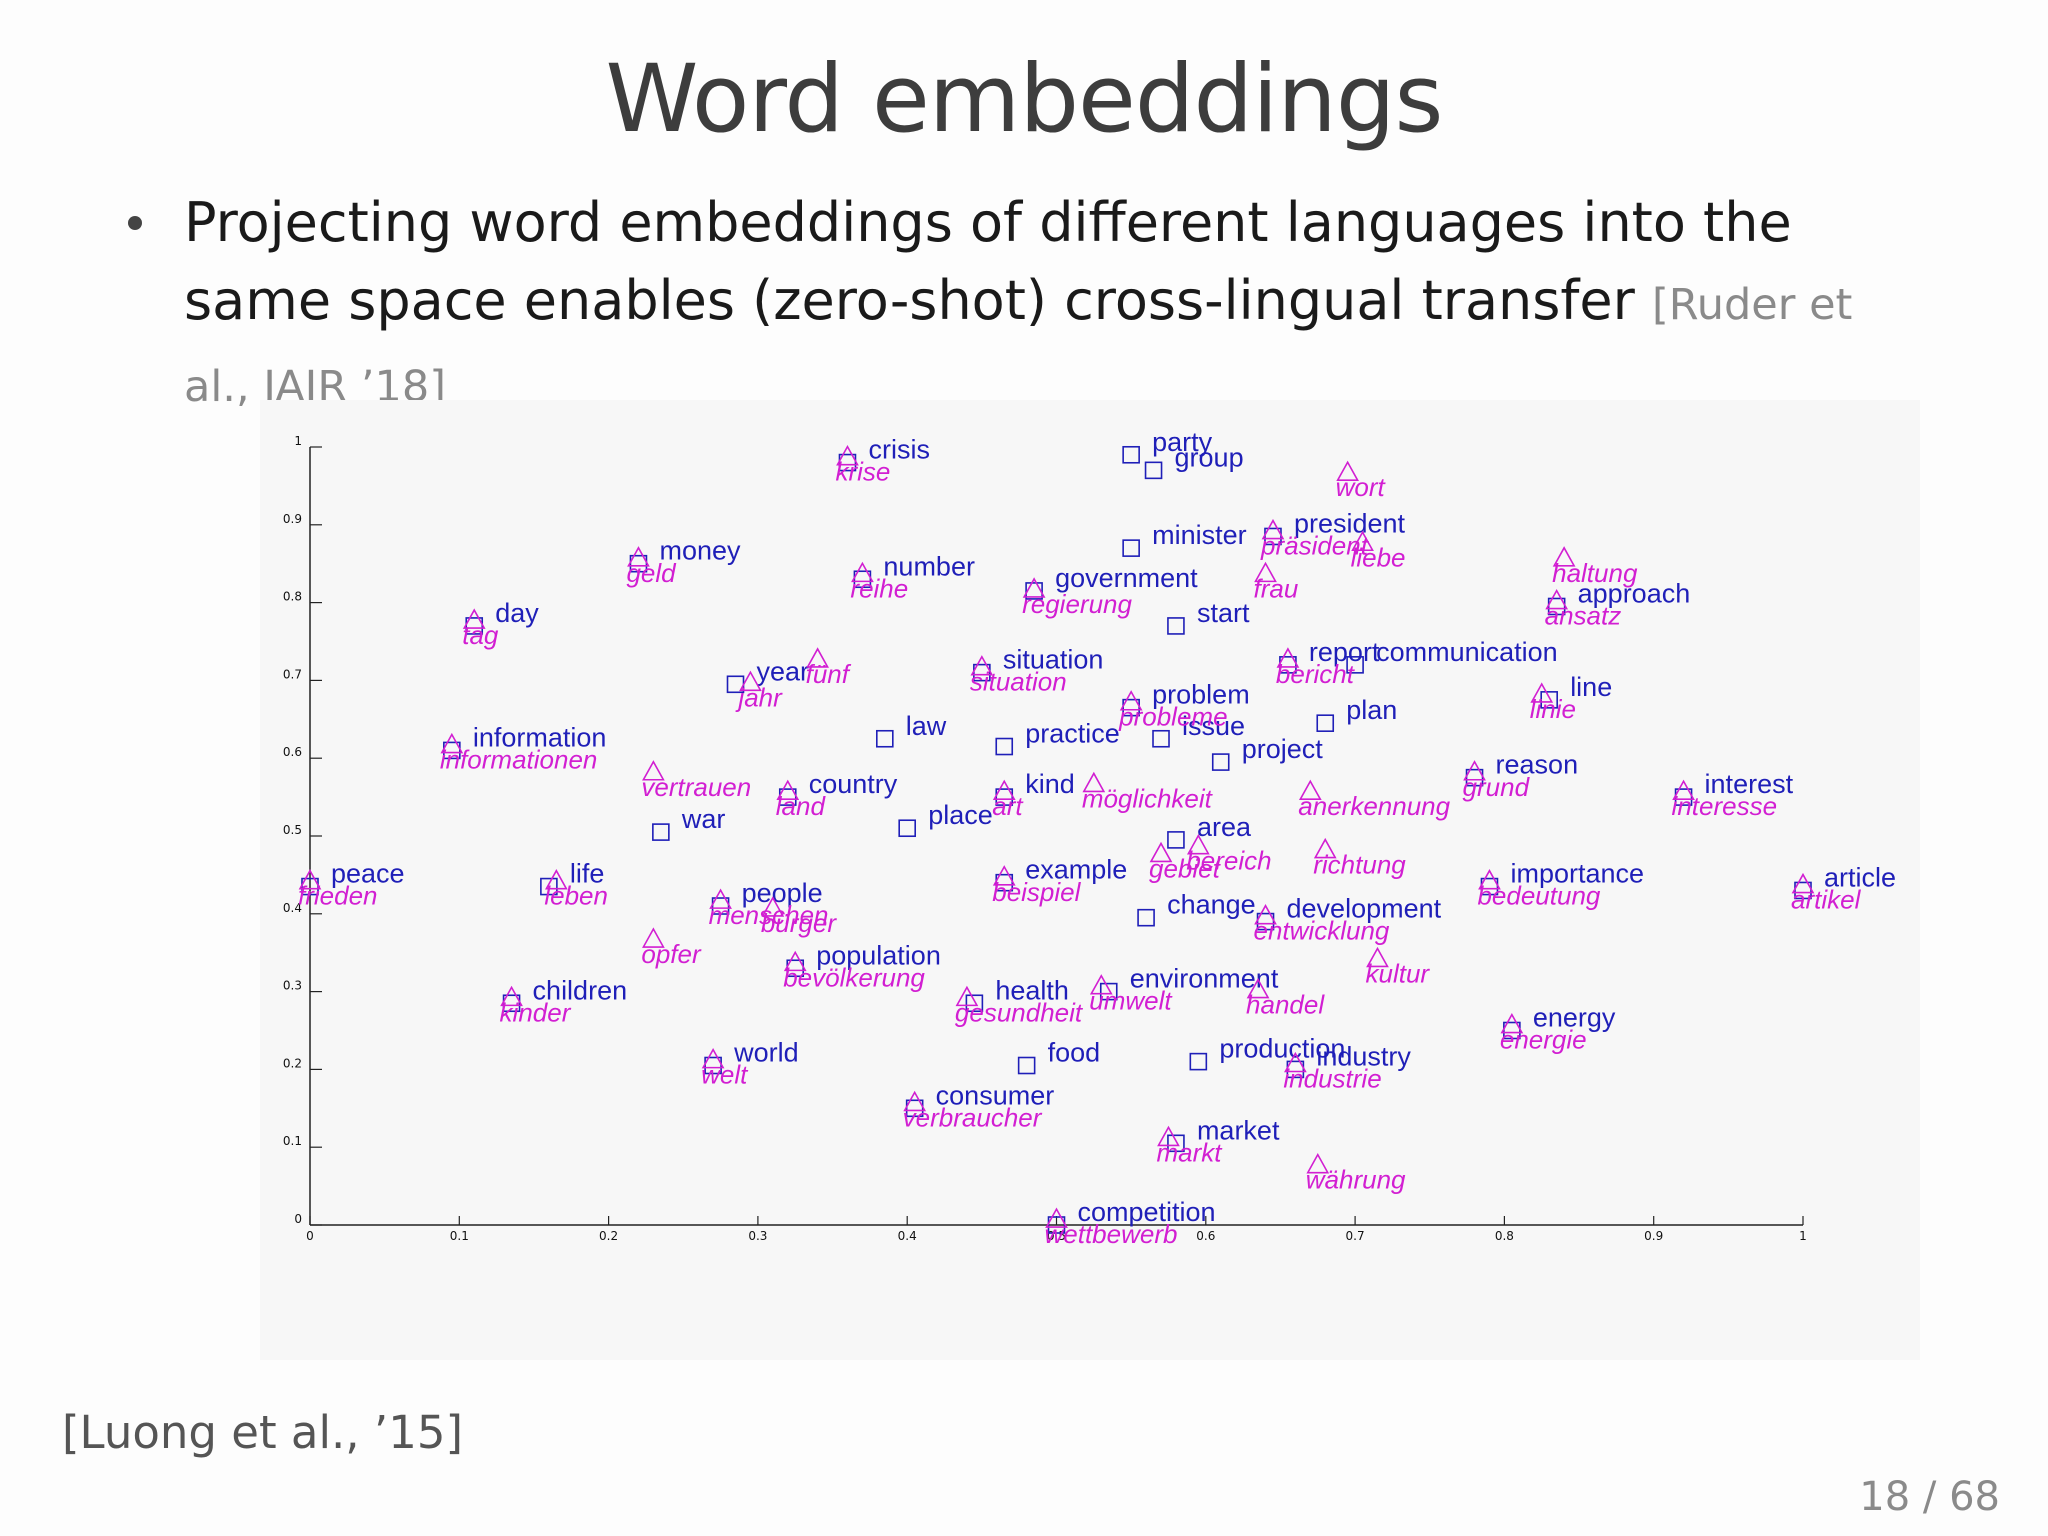 Image resolution: width=2048 pixels, height=1536 pixels. I want to click on label-en-kind: kind, so click(1050, 784).